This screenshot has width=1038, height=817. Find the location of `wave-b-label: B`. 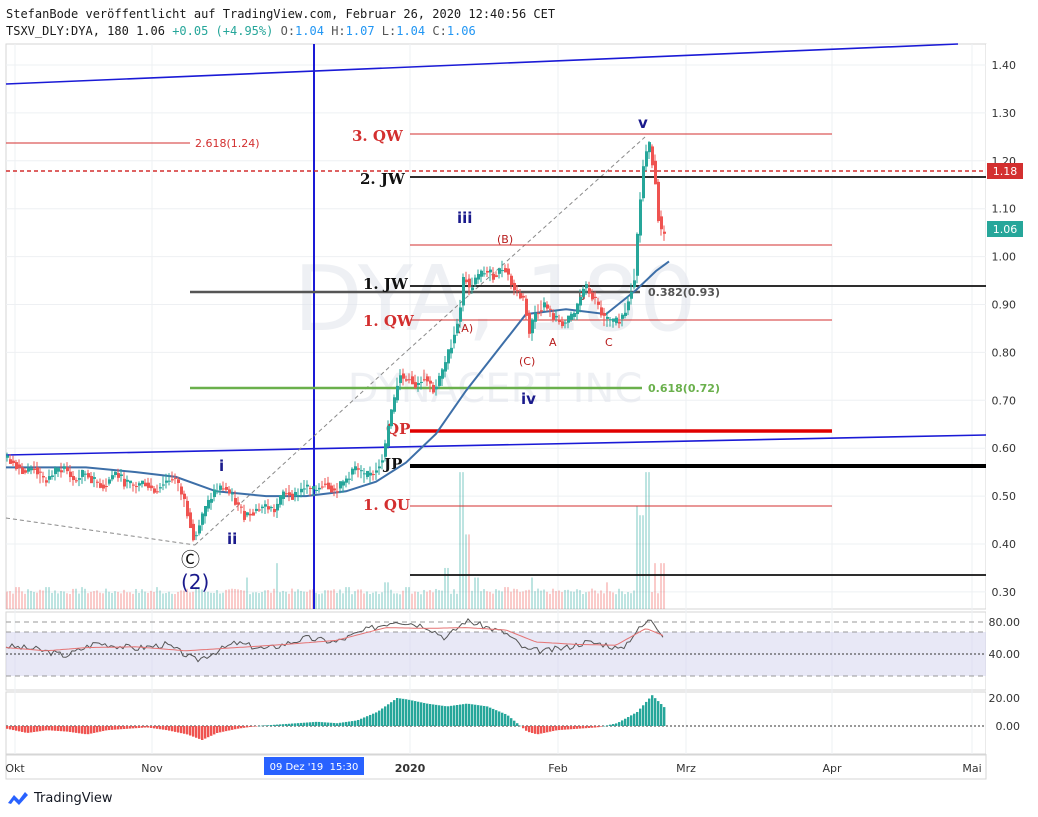

wave-b-label: B is located at coordinates (582, 296).